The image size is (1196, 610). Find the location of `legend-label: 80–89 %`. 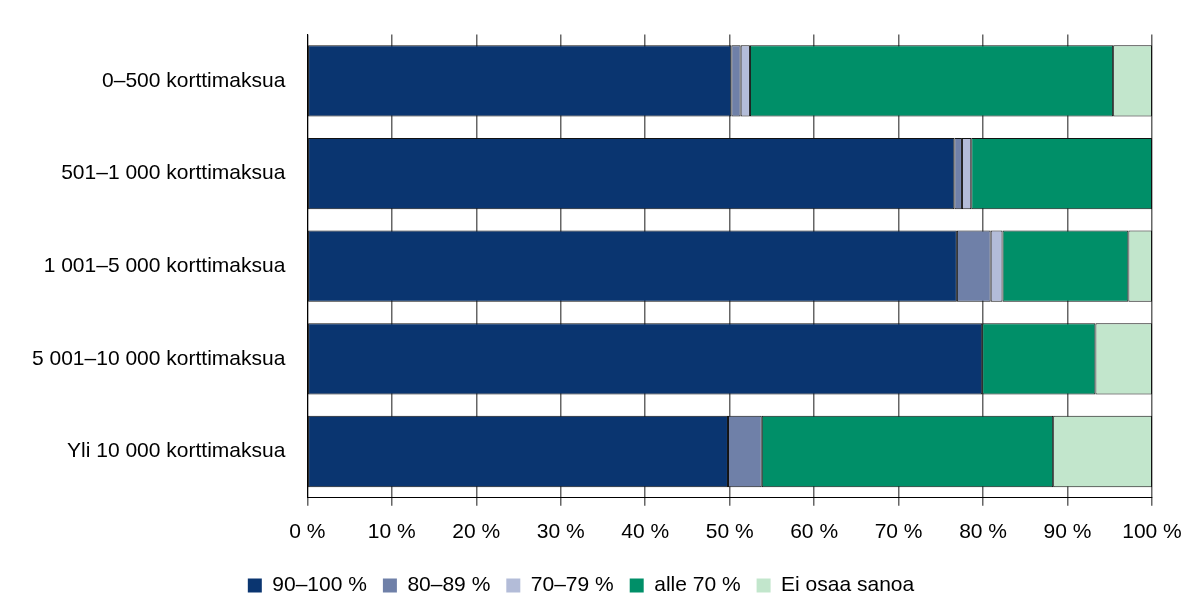

legend-label: 80–89 % is located at coordinates (449, 584).